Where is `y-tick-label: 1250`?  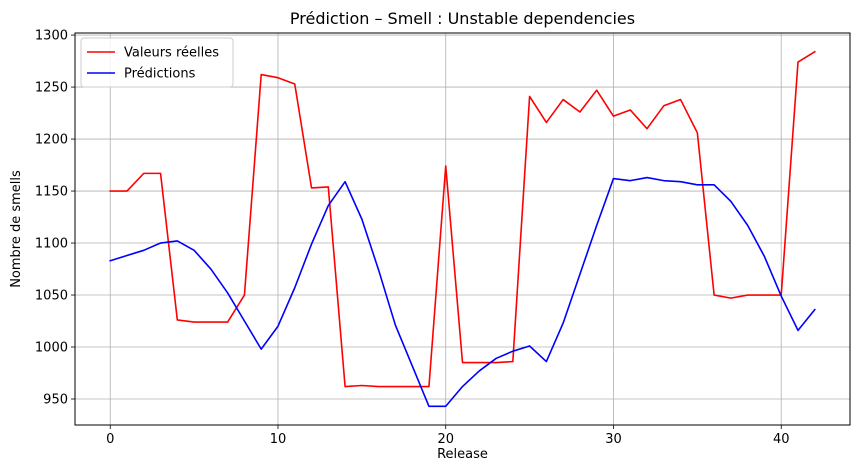 y-tick-label: 1250 is located at coordinates (51, 88).